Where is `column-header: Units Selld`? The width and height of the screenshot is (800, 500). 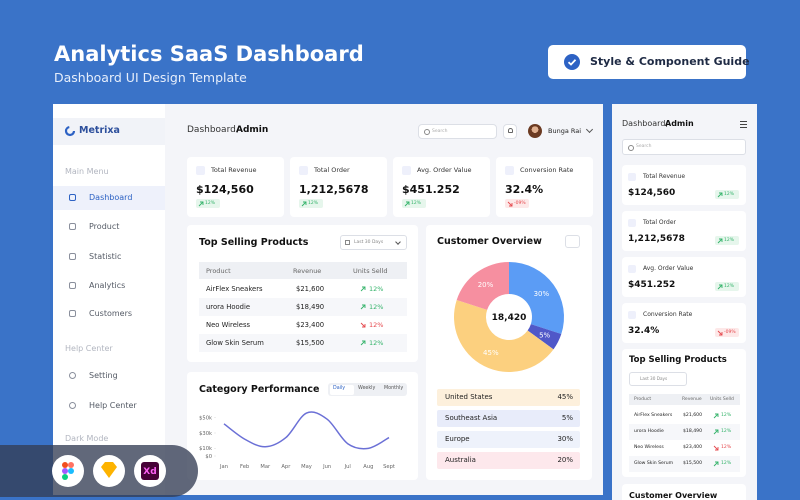
column-header: Units Selld is located at coordinates (722, 399).